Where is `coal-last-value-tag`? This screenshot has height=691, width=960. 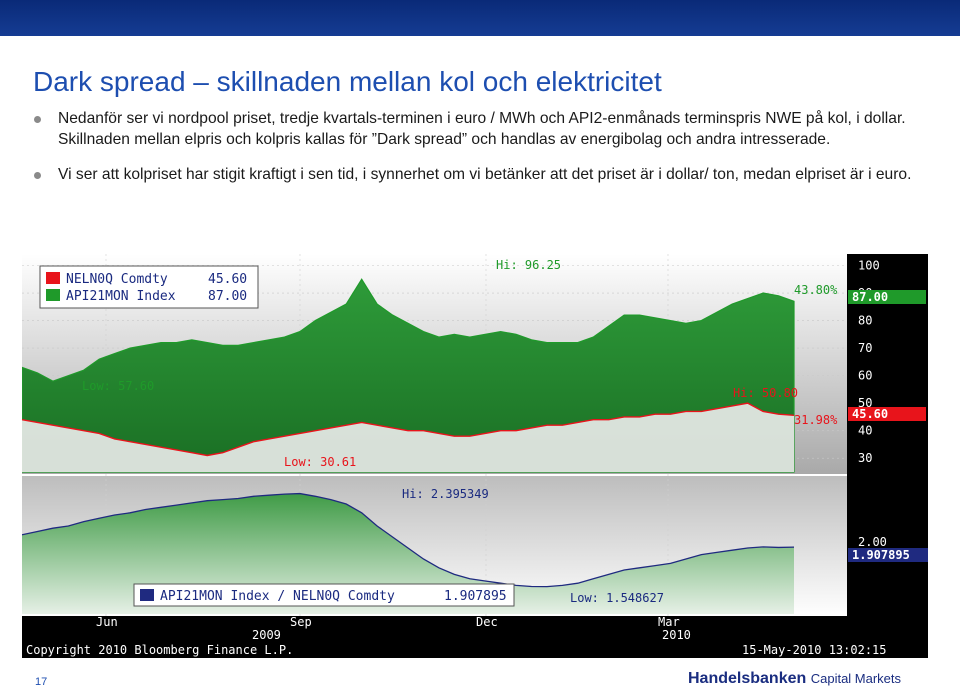 coal-last-value-tag is located at coordinates (887, 297).